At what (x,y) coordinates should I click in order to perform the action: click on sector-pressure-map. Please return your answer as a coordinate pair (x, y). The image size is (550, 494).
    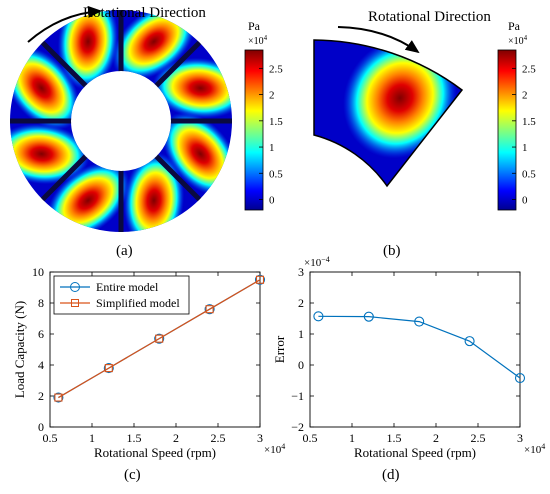
    Looking at the image, I should click on (388, 113).